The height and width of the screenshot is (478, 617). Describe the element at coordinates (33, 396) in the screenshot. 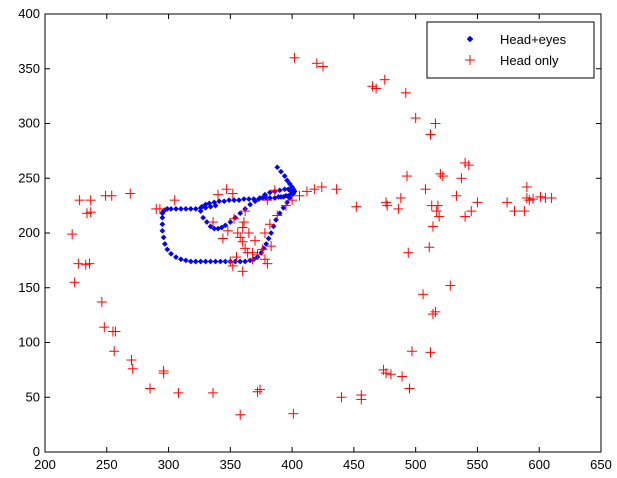

I see `y-tick-label: 50` at that location.